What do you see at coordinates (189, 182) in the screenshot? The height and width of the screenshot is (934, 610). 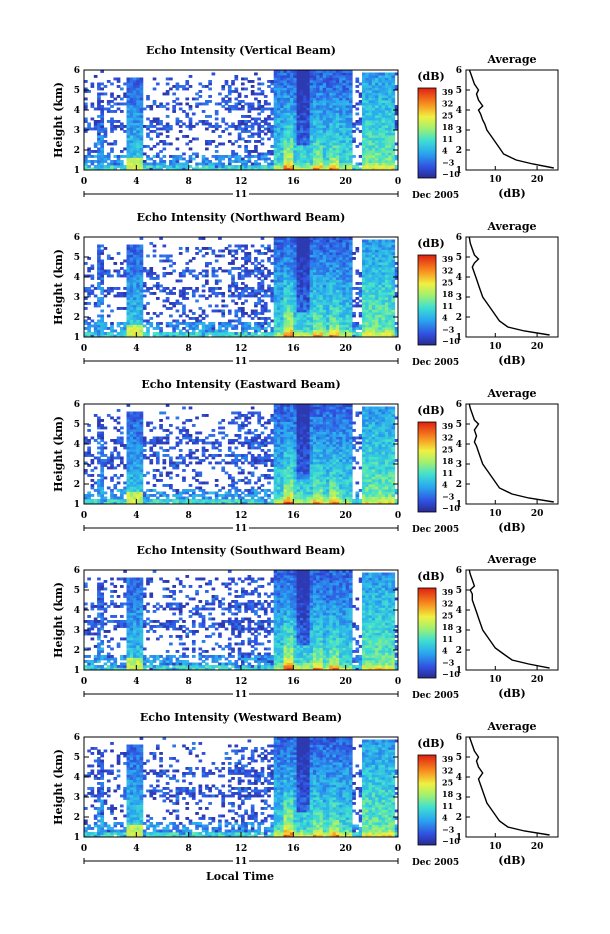 I see `x-tick-label: 8` at bounding box center [189, 182].